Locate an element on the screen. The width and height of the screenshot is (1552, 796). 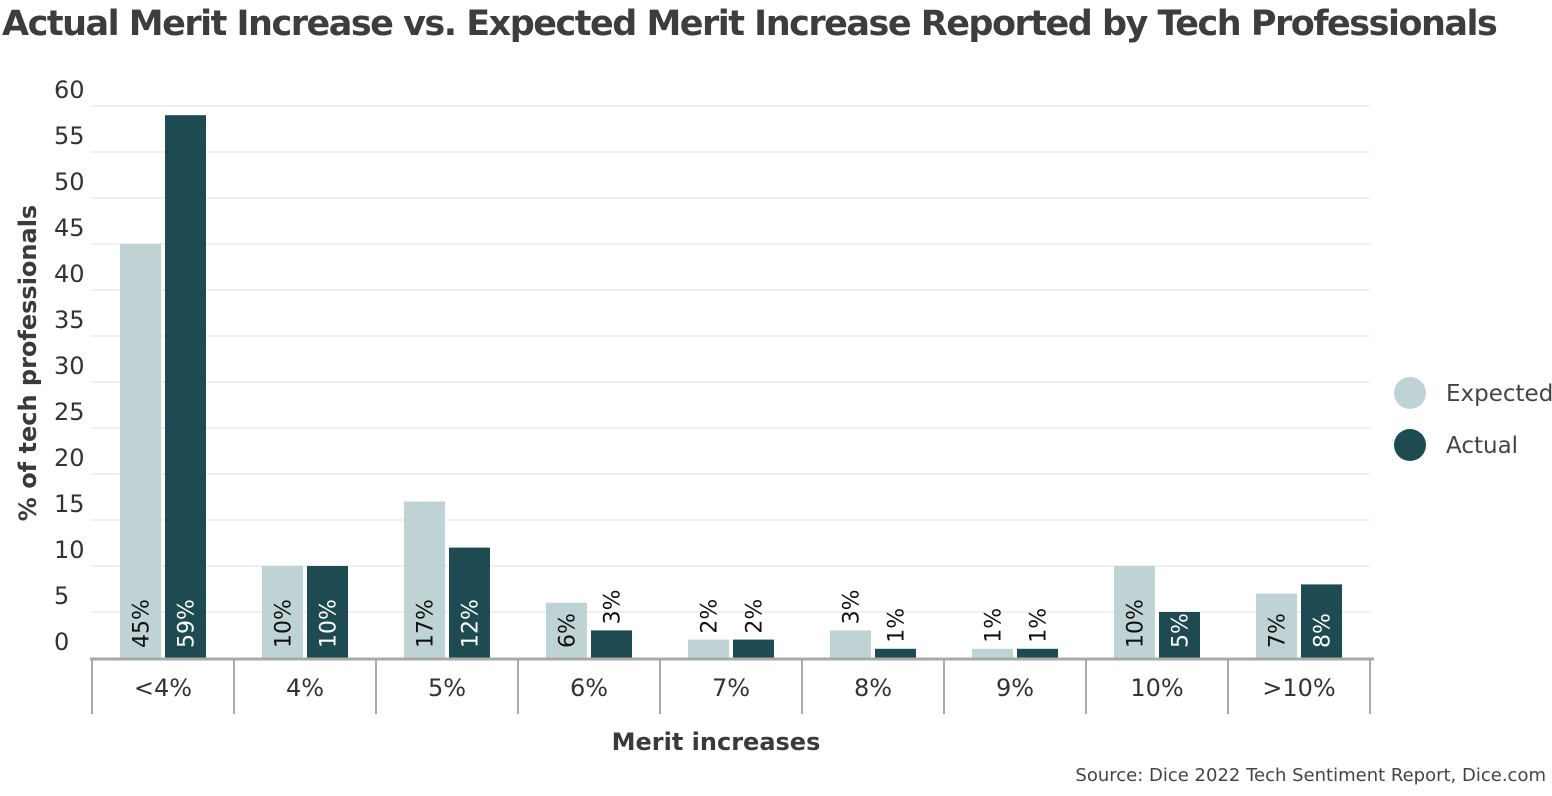
y-tick-label: 45 is located at coordinates (69, 228).